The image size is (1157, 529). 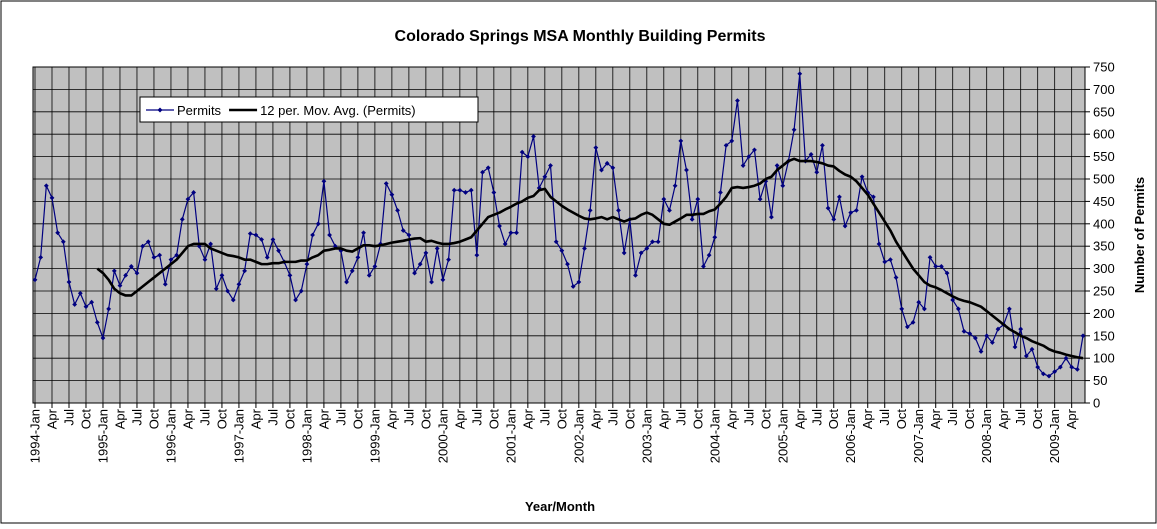 What do you see at coordinates (338, 110) in the screenshot?
I see `legend-label: 12 per. Mov. Avg. (Permits)` at bounding box center [338, 110].